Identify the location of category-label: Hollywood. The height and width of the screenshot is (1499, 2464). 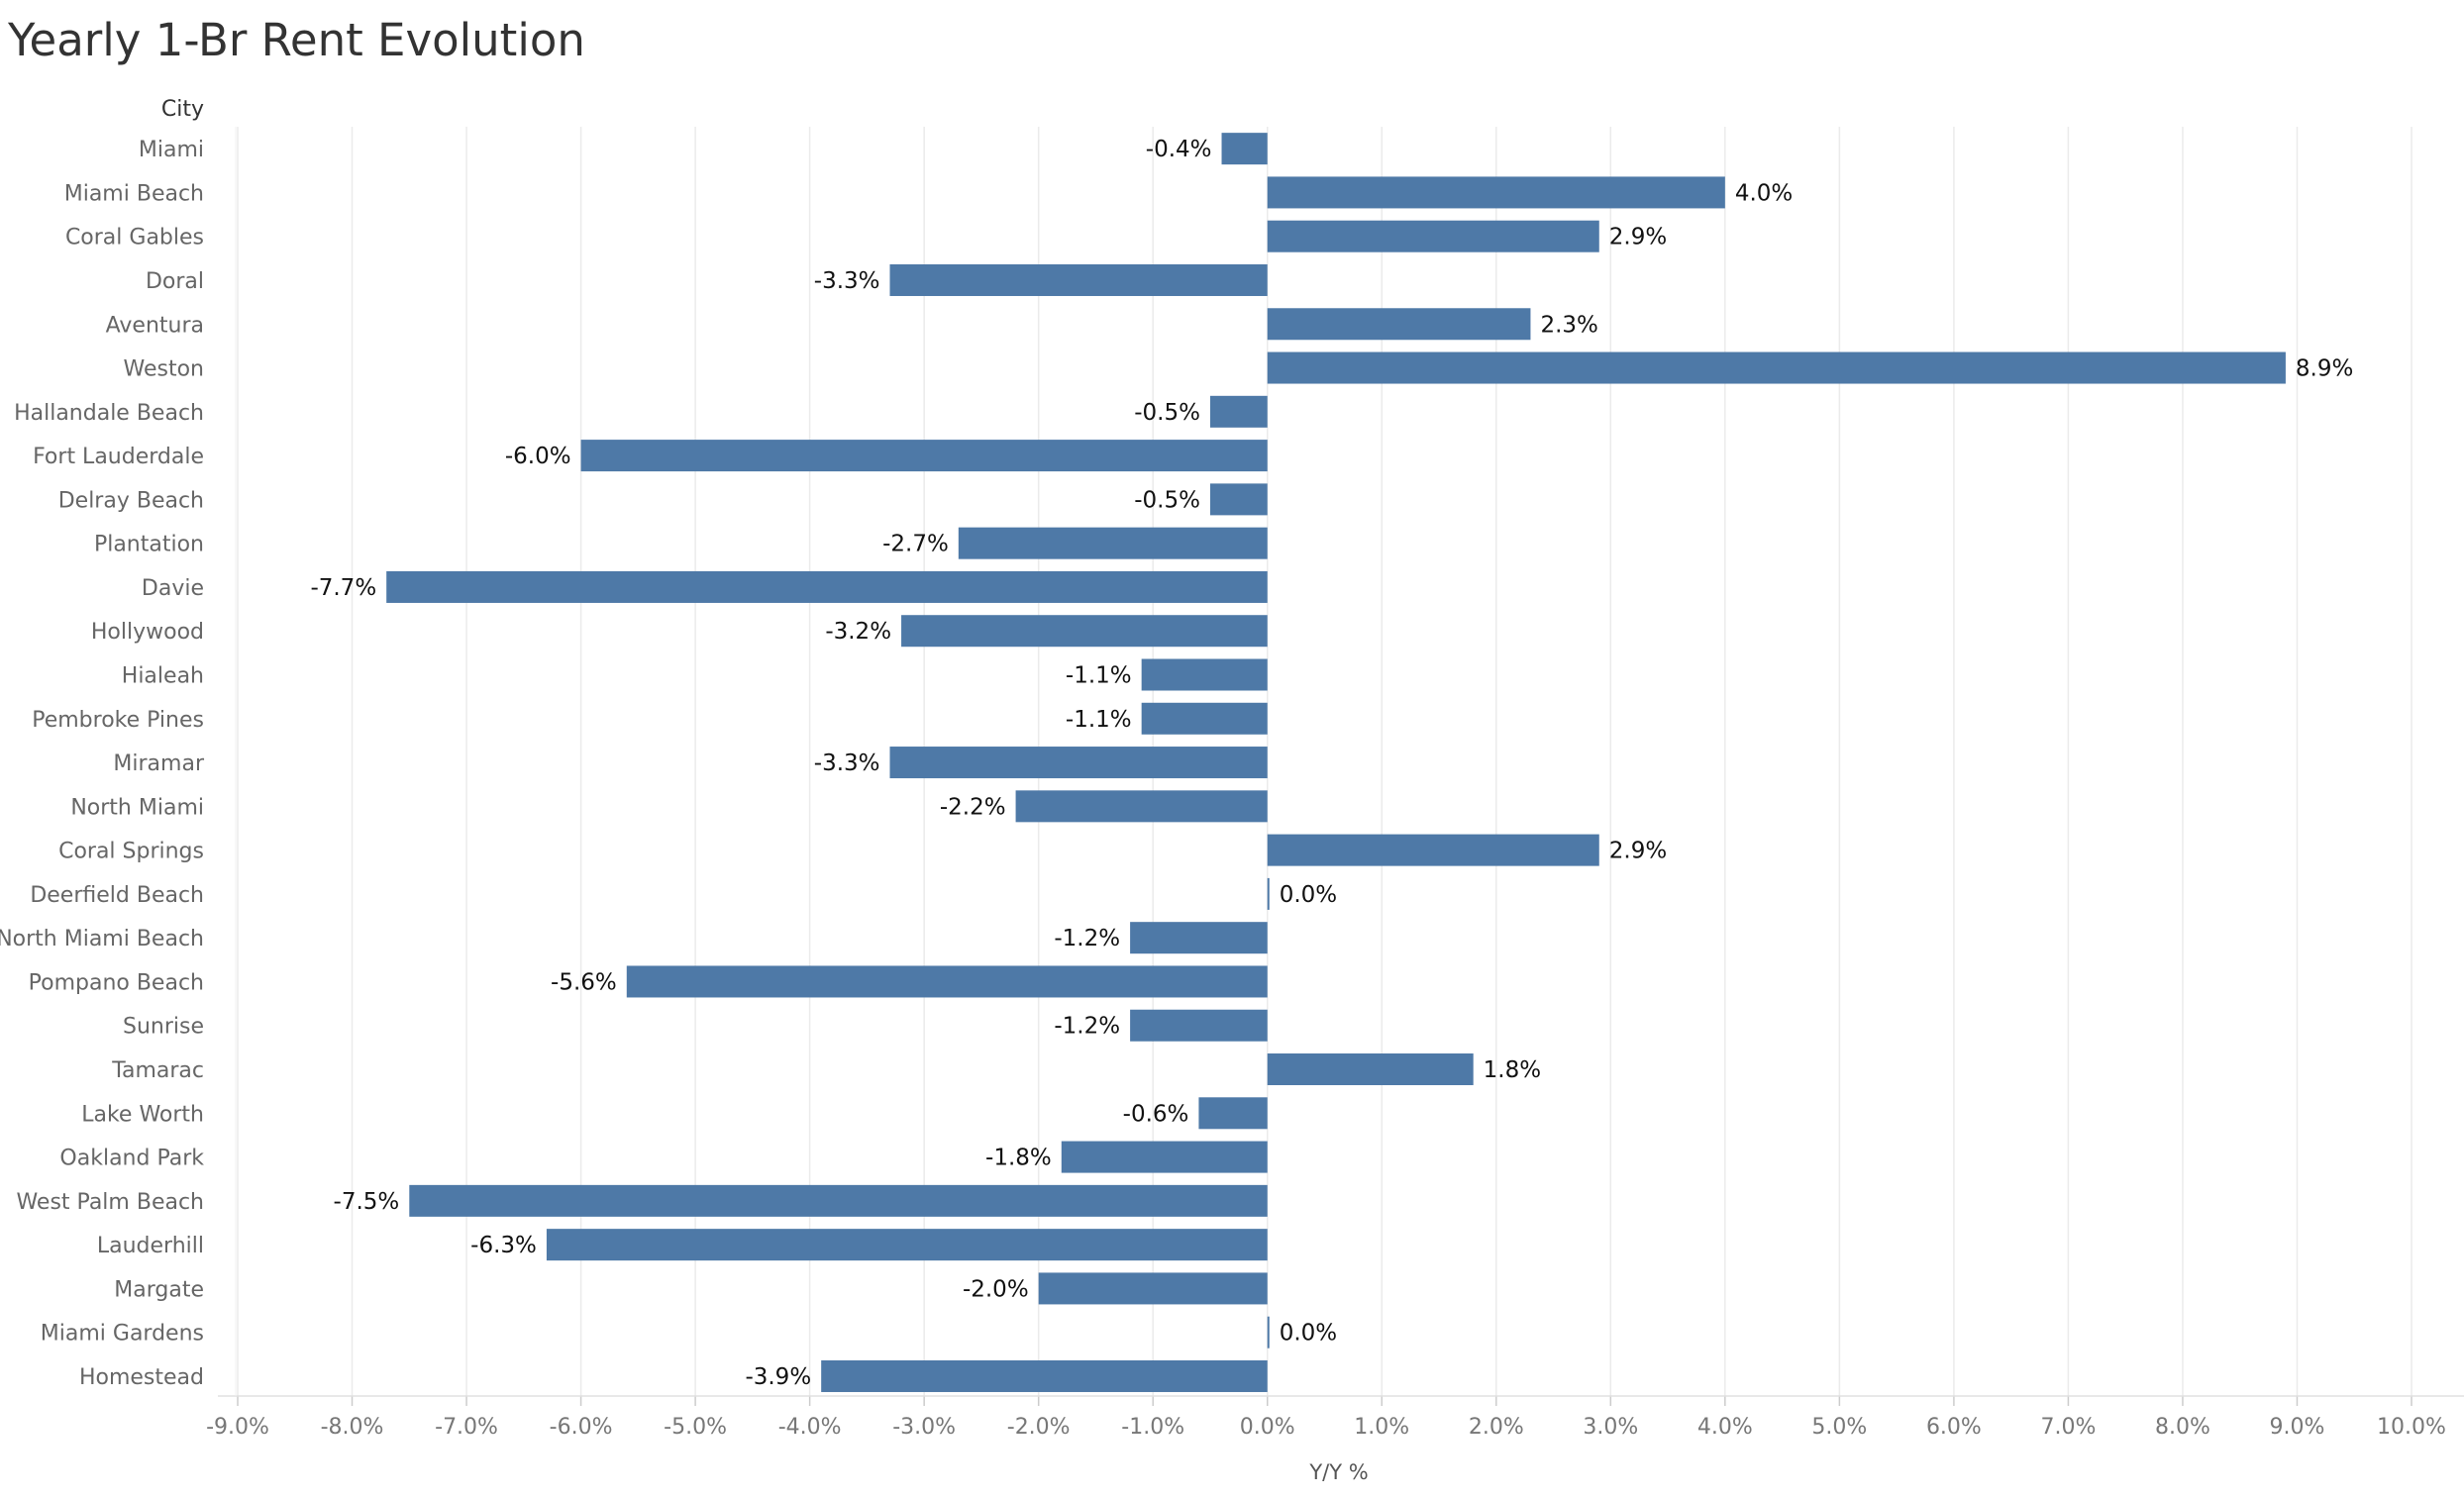
(148, 633).